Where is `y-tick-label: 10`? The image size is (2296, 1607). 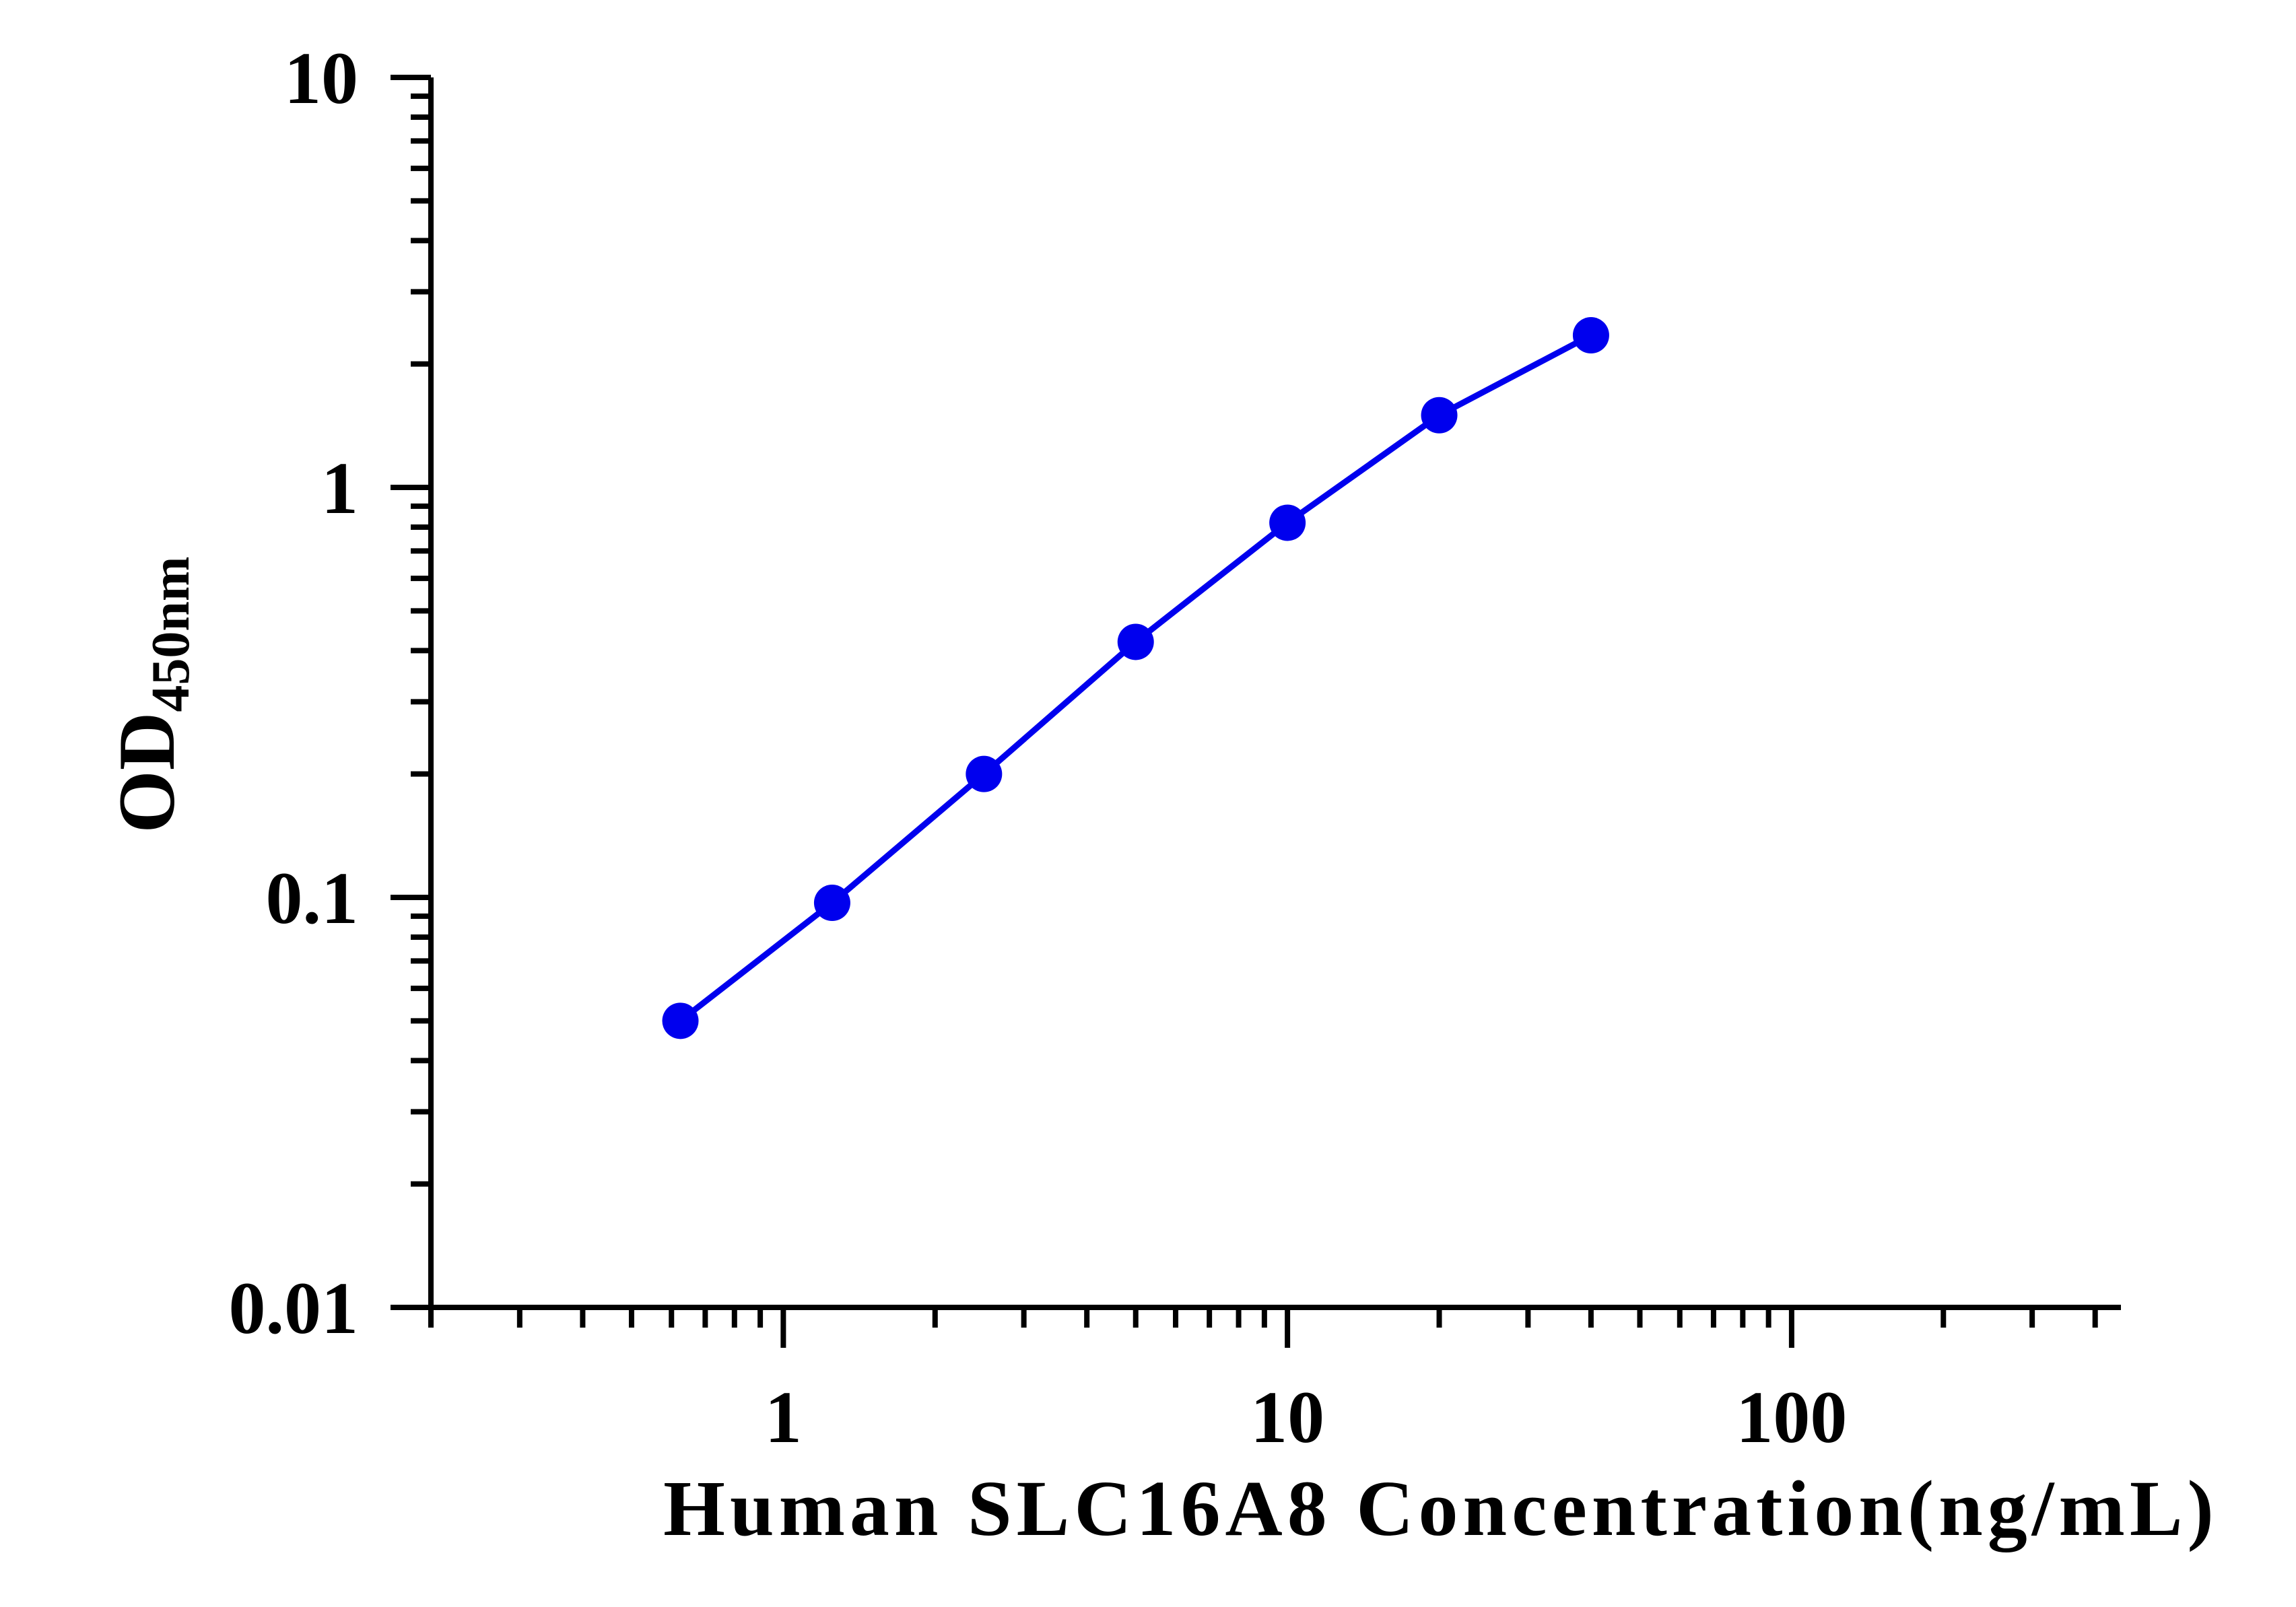
y-tick-label: 10 is located at coordinates (321, 78).